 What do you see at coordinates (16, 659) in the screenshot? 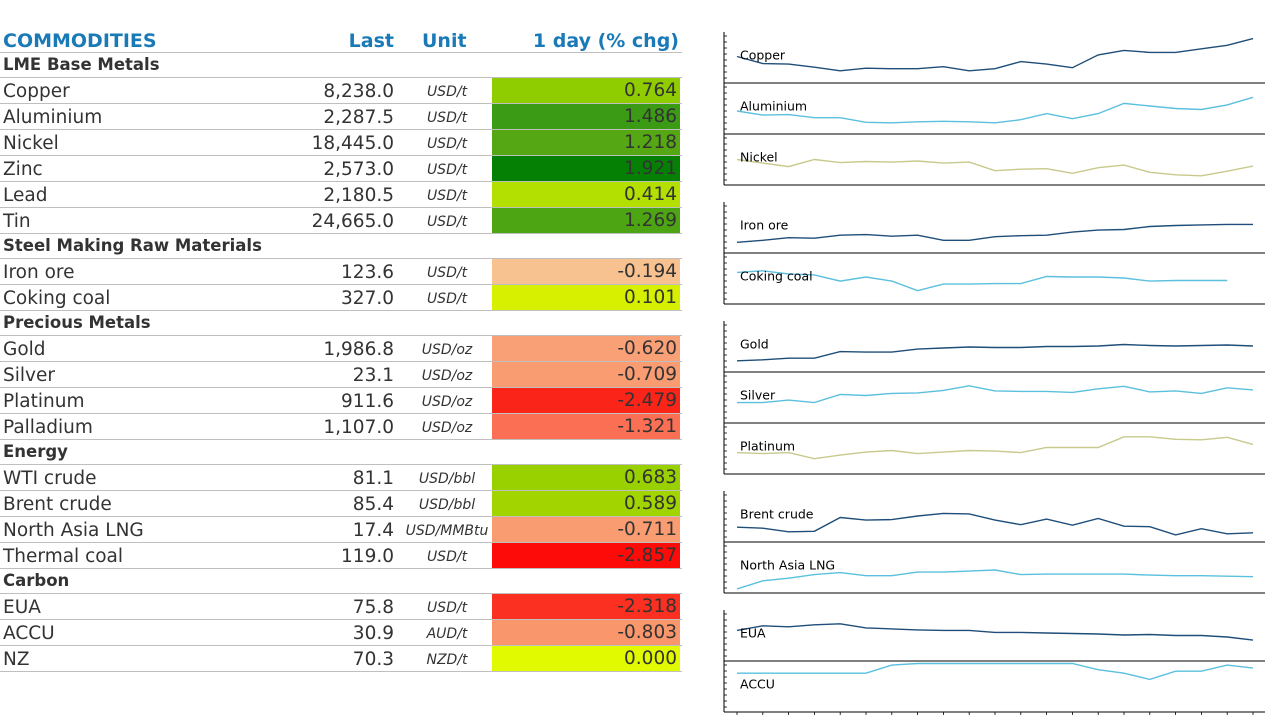
I see `commodity-name: NZ` at bounding box center [16, 659].